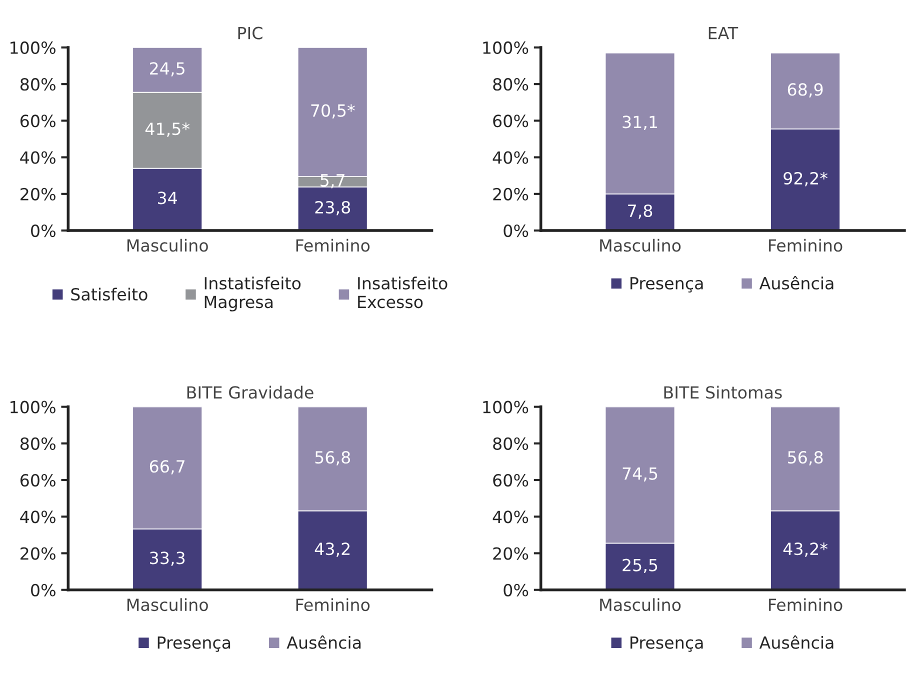  Describe the element at coordinates (723, 33) in the screenshot. I see `chart-title: EAT` at that location.